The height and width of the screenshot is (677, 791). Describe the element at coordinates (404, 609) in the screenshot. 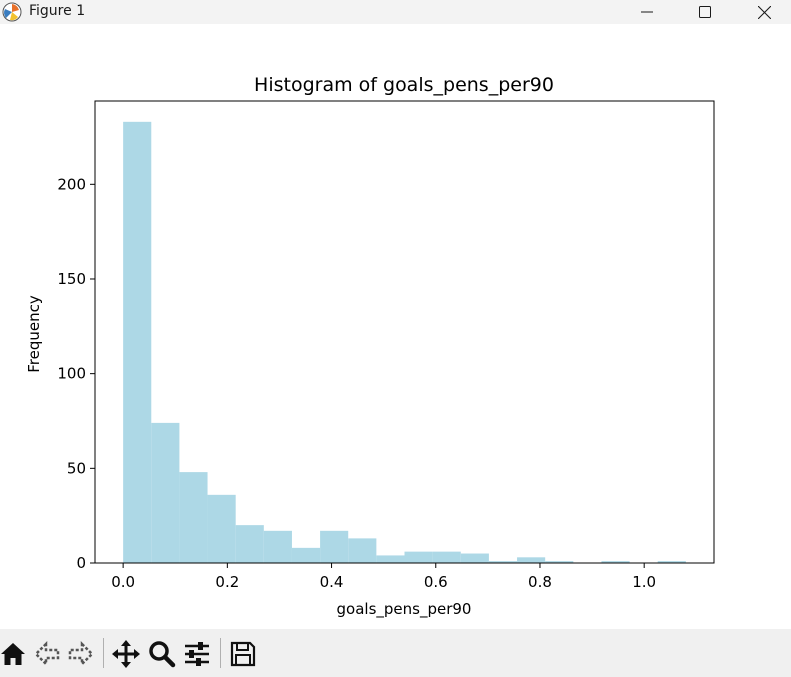

I see `x-axis-label: goals_pens_per90` at that location.